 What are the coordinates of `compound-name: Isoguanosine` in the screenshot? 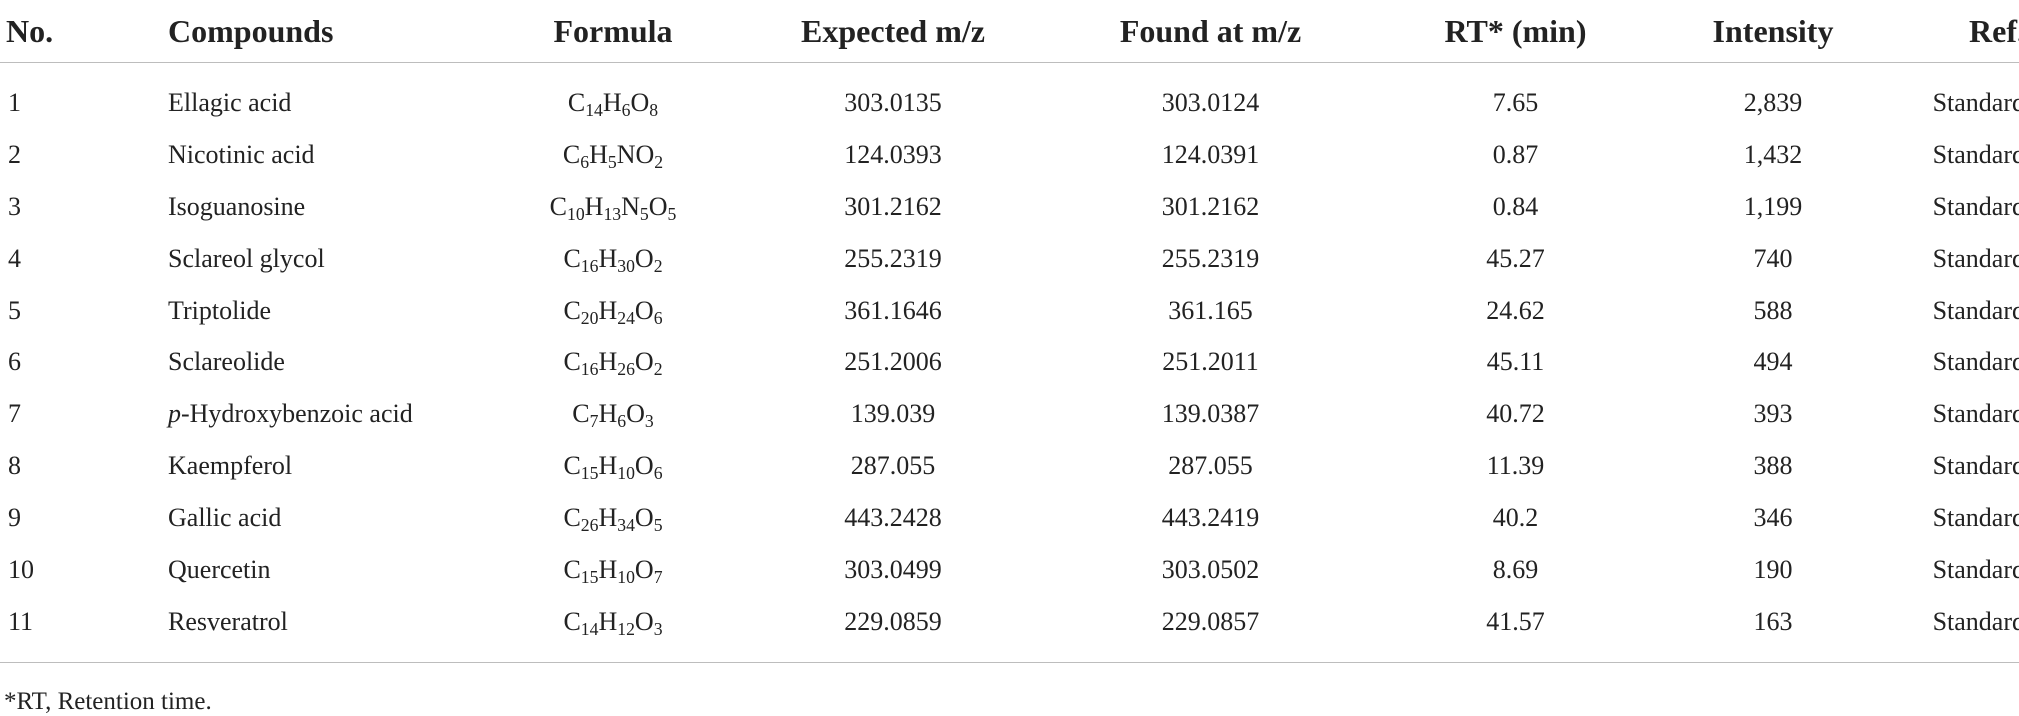 It's located at (237, 206).